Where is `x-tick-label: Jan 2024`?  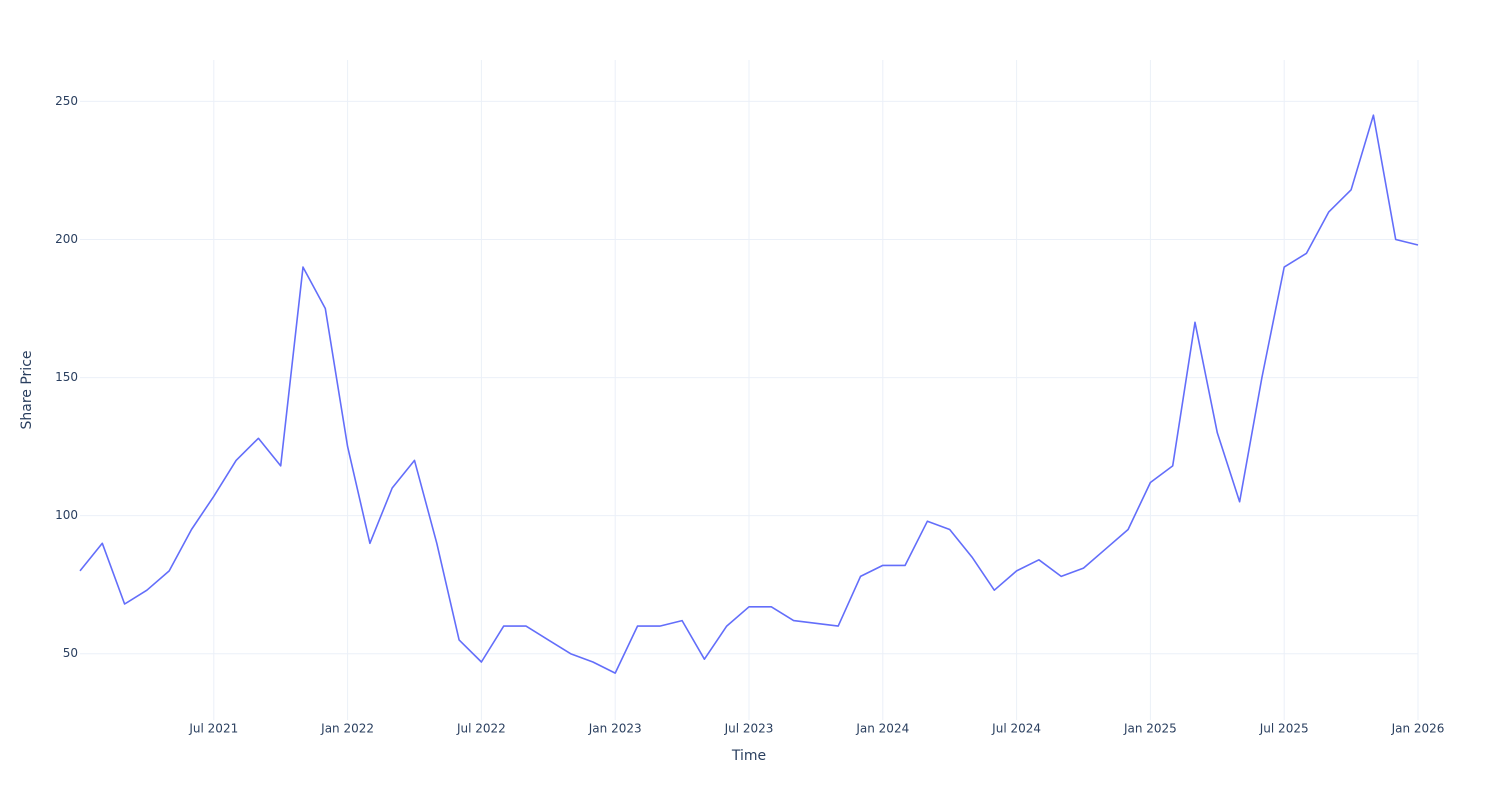
x-tick-label: Jan 2024 is located at coordinates (882, 729).